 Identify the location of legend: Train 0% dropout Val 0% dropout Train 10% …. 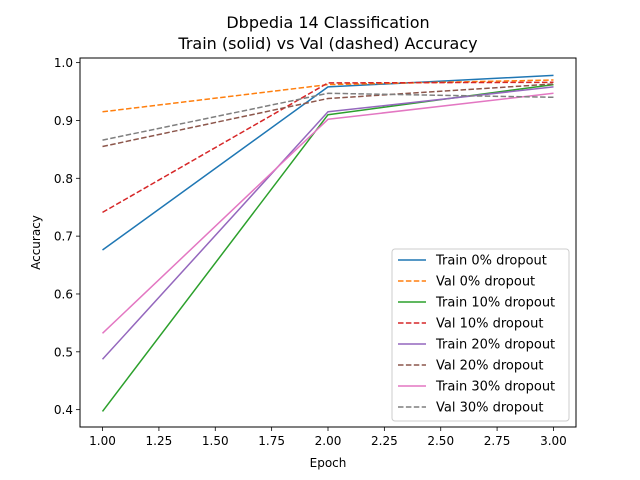
(480, 335).